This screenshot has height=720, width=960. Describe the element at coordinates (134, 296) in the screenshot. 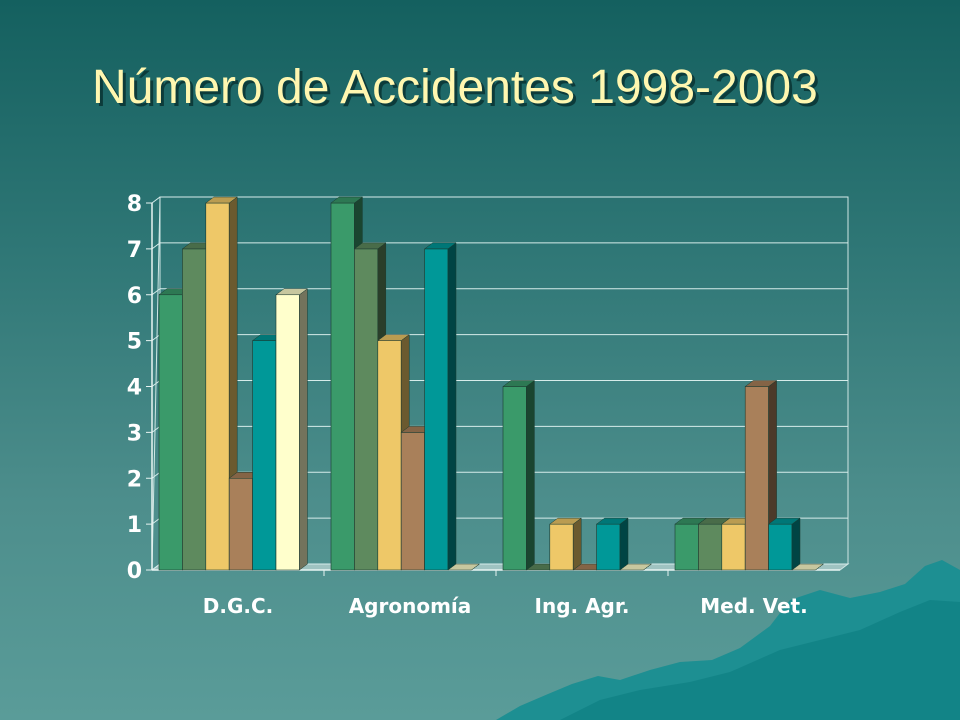

I see `y-tick-label: 6` at that location.